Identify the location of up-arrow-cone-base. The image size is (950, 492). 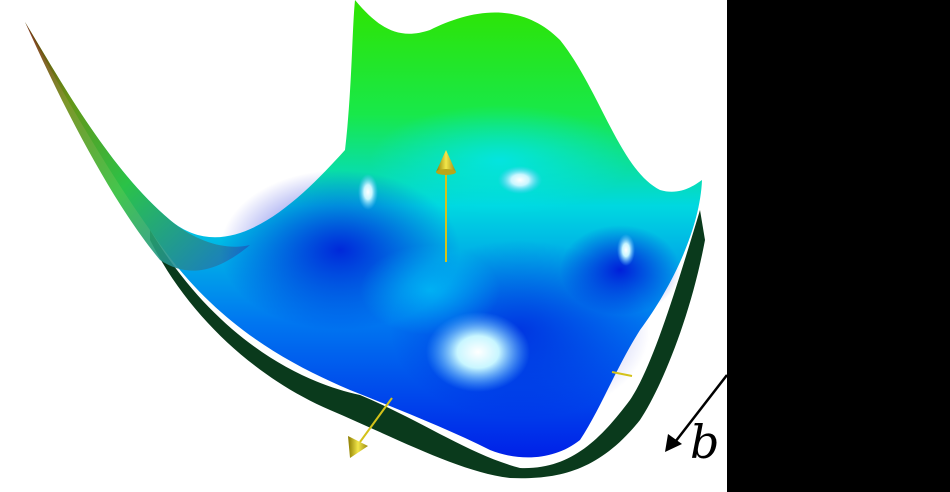
(446, 172).